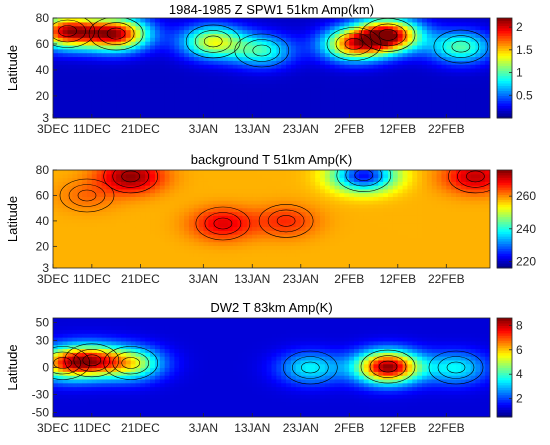 The image size is (550, 445). Describe the element at coordinates (354, 44) in the screenshot. I see `contour-line` at that location.